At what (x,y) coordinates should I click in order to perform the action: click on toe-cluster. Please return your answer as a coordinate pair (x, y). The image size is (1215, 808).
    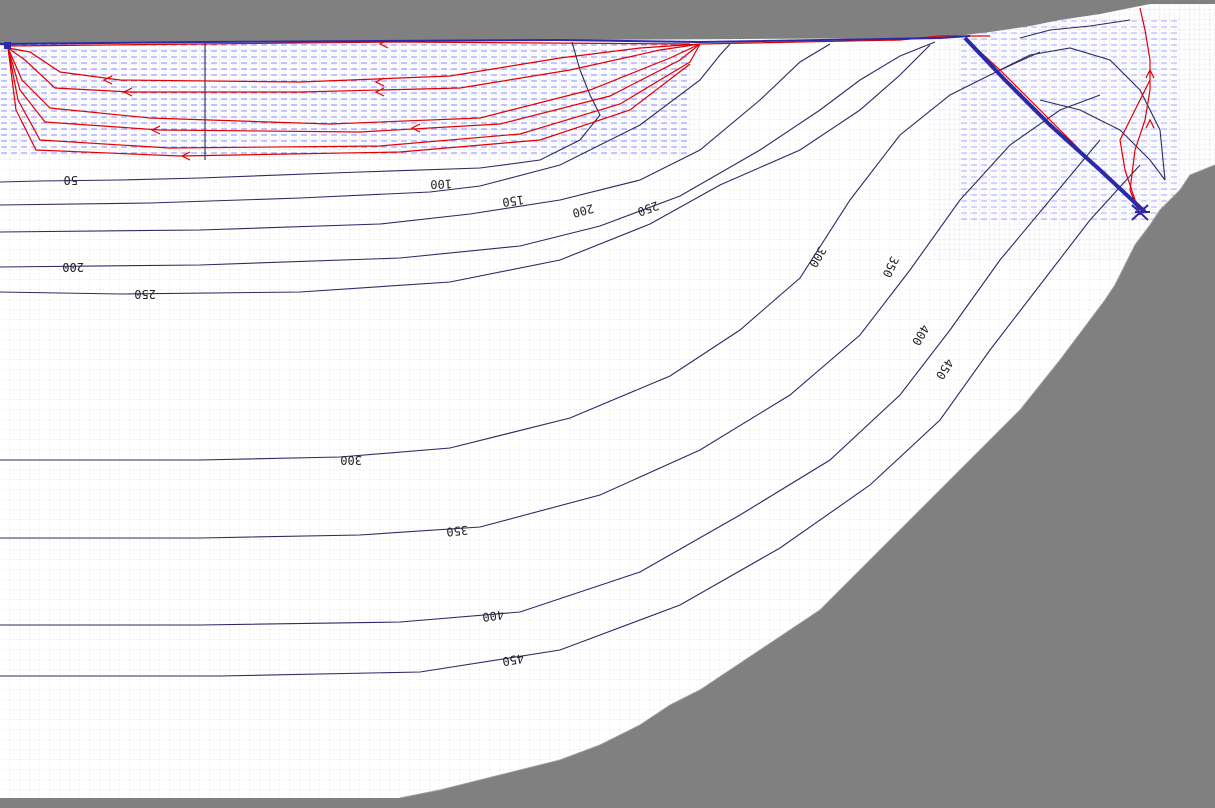
    Looking at the image, I should click on (1140, 212).